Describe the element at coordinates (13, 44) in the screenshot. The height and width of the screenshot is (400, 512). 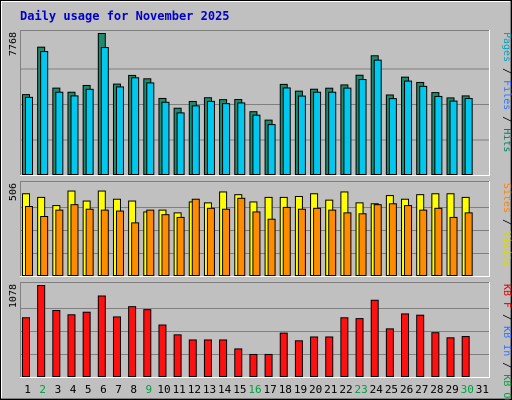
I see `panel-hits-ymax-label: 7768` at that location.